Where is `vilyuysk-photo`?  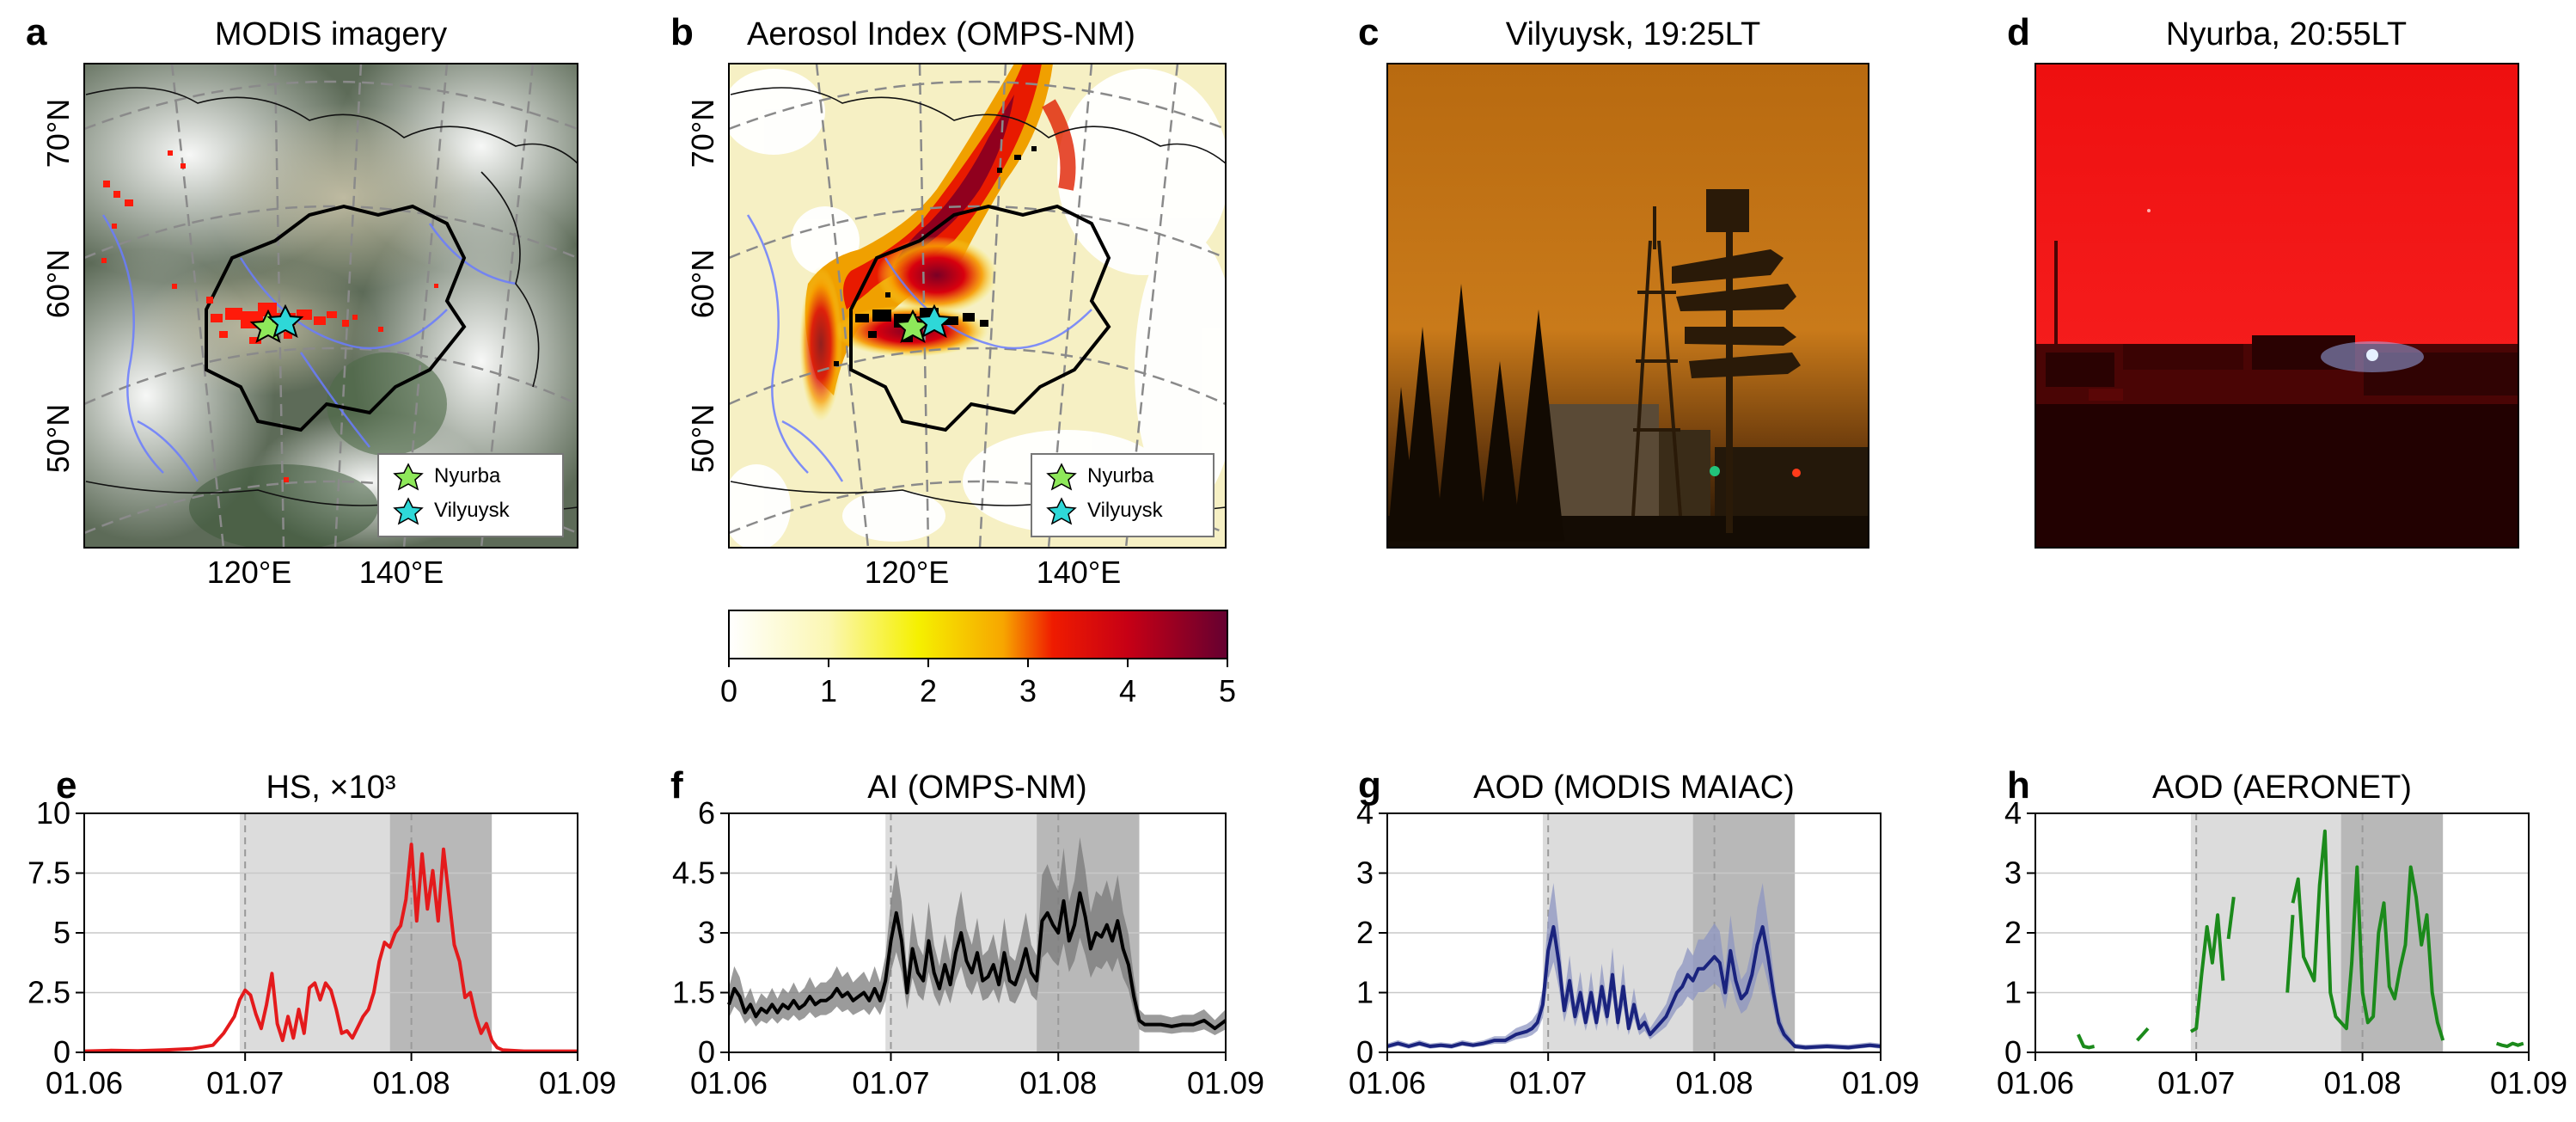 vilyuysk-photo is located at coordinates (1628, 306).